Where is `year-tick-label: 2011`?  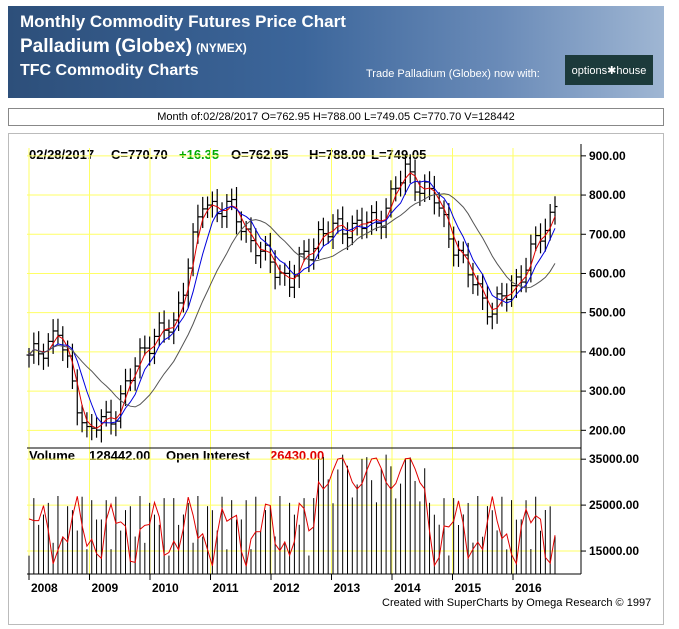
year-tick-label: 2011 is located at coordinates (226, 588).